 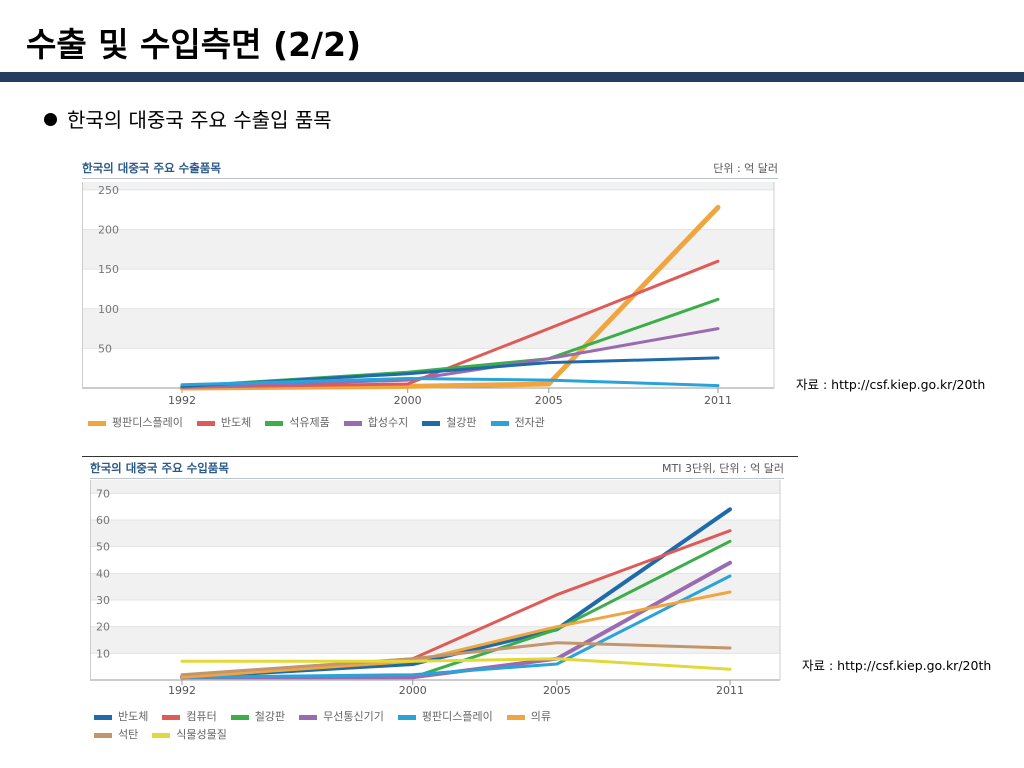 What do you see at coordinates (108, 190) in the screenshot?
I see `y-tick-label: 250` at bounding box center [108, 190].